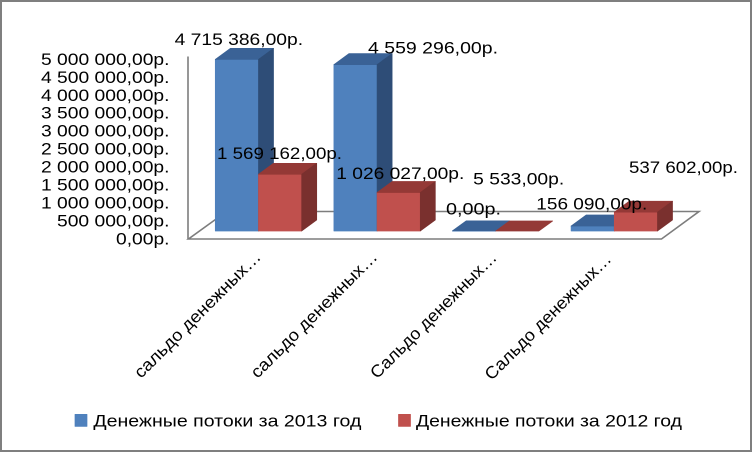  Describe the element at coordinates (105, 167) in the screenshot. I see `svg-text: 2 000 000,00р.` at that location.